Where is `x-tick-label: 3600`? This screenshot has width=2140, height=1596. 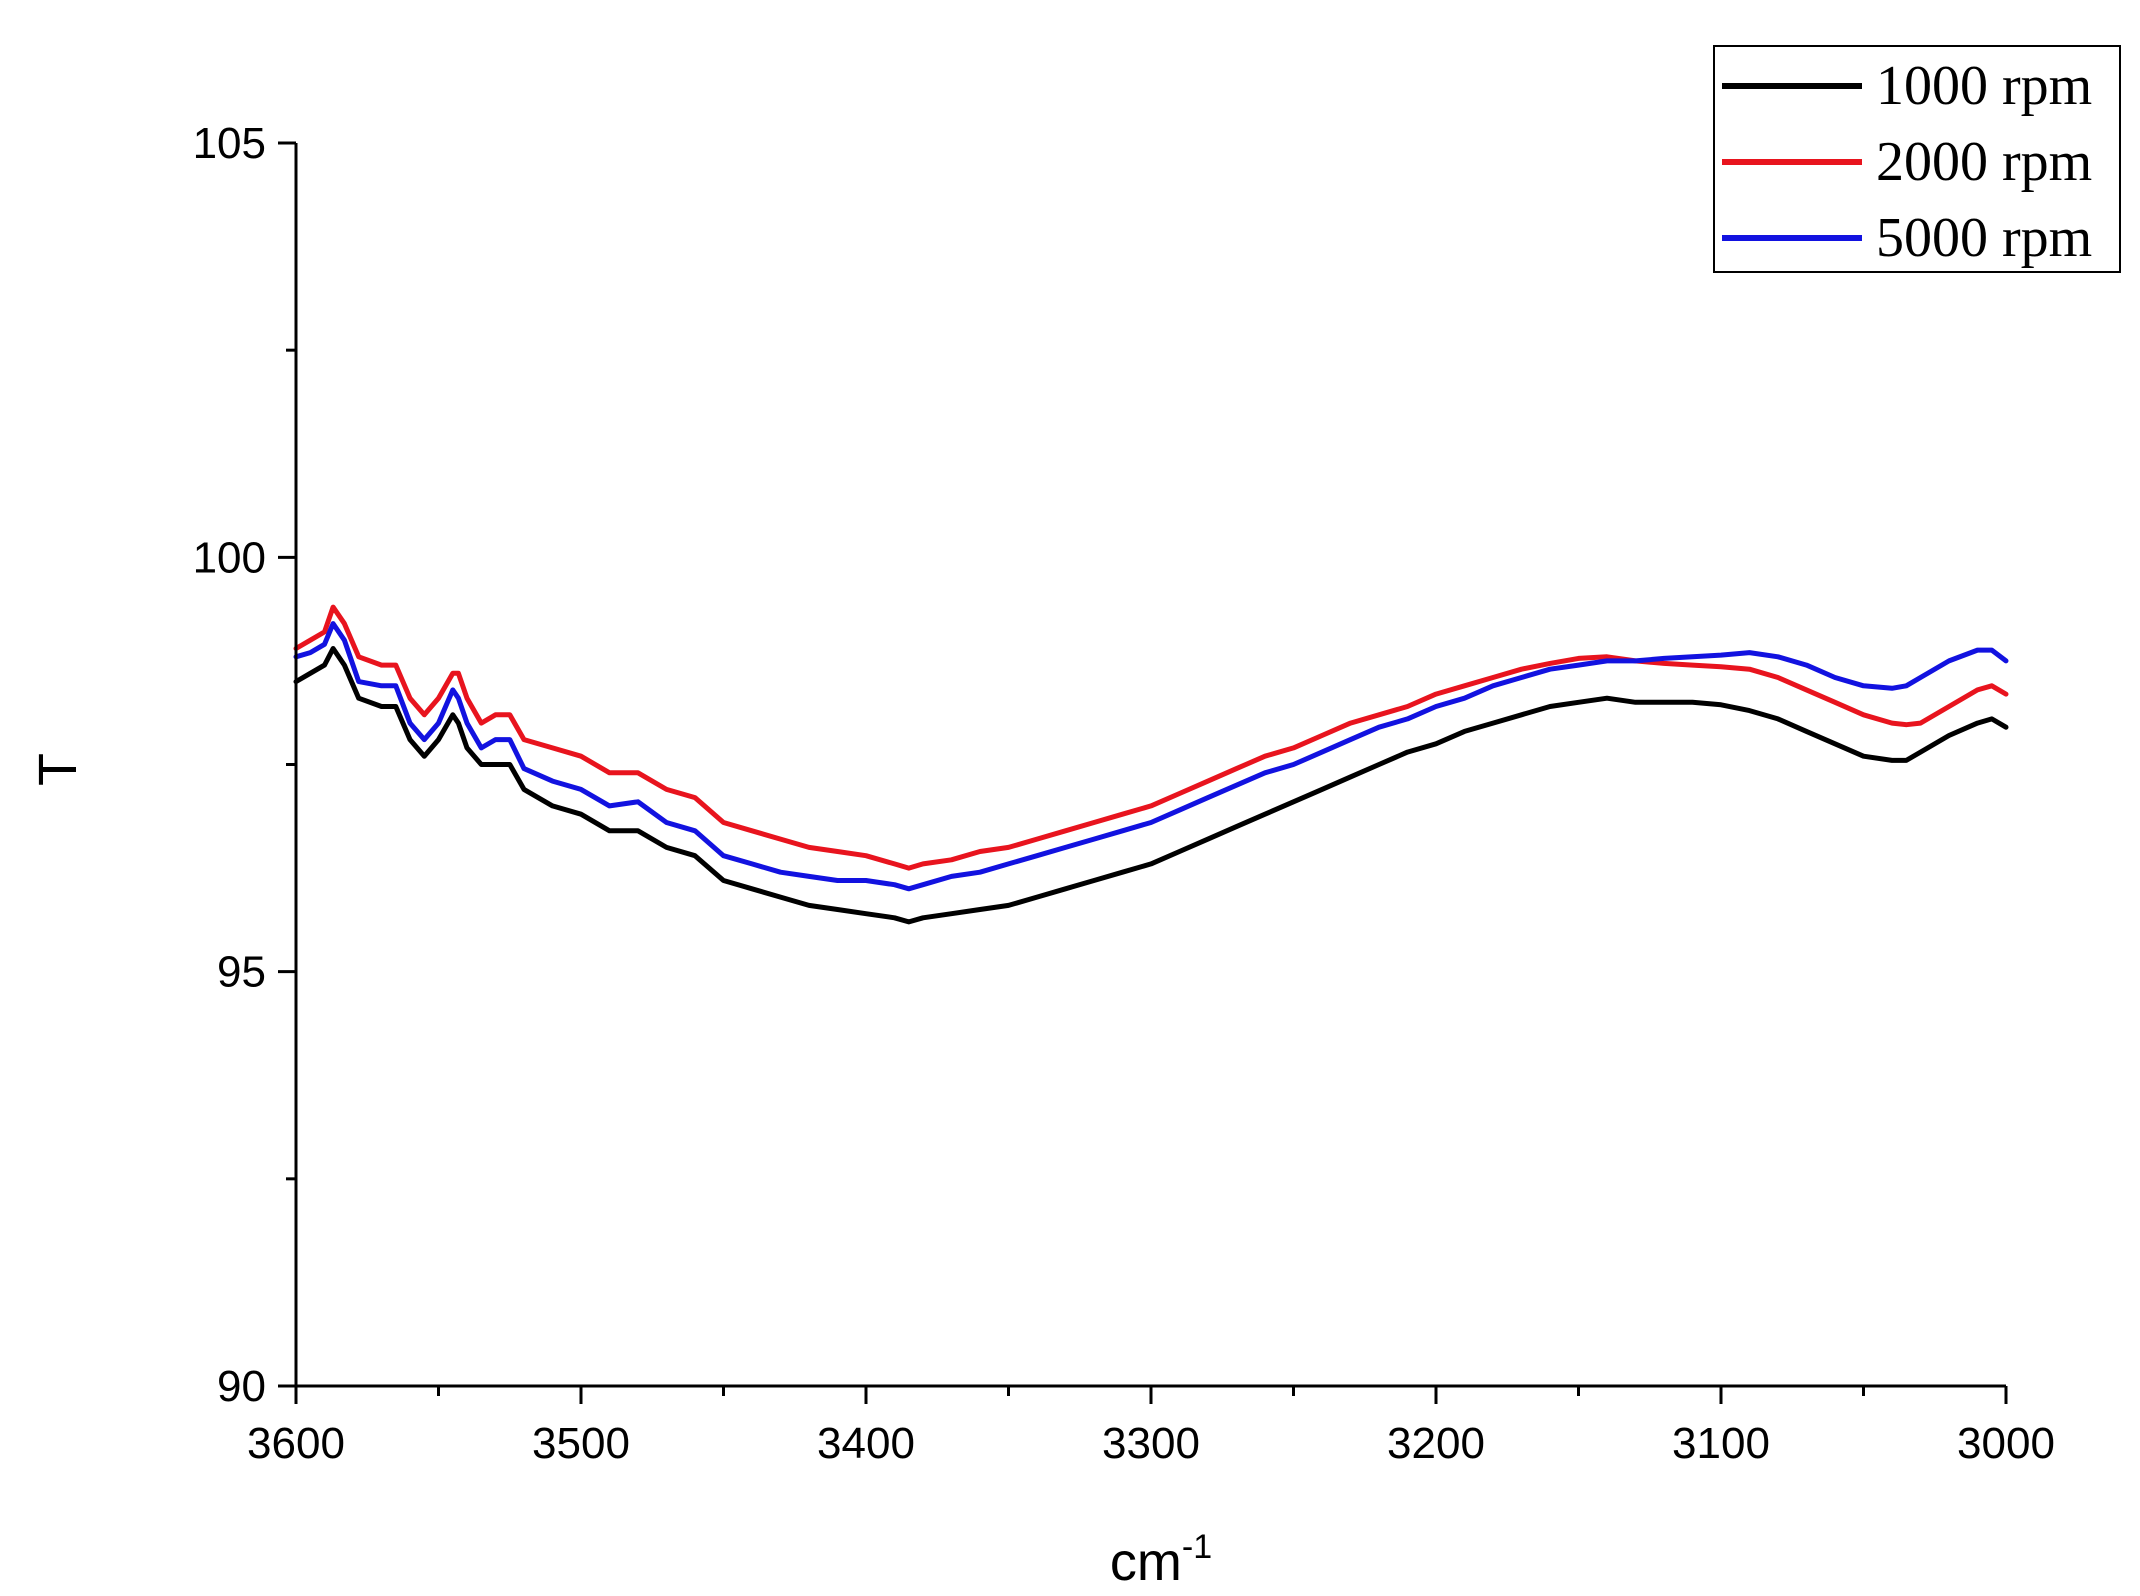 x-tick-label: 3600 is located at coordinates (296, 1443).